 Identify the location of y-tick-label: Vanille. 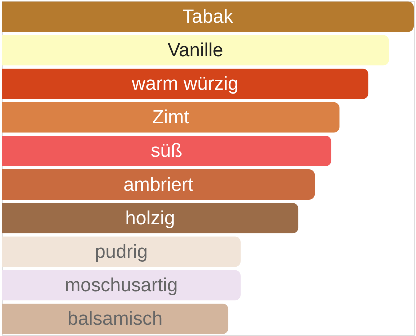
(196, 51).